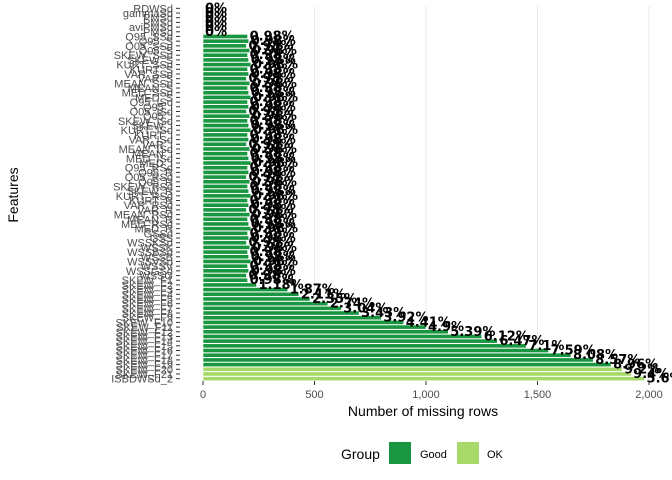 This screenshot has height=480, width=672. What do you see at coordinates (156, 42) in the screenshot?
I see `y-tick-label: Q95_S` at bounding box center [156, 42].